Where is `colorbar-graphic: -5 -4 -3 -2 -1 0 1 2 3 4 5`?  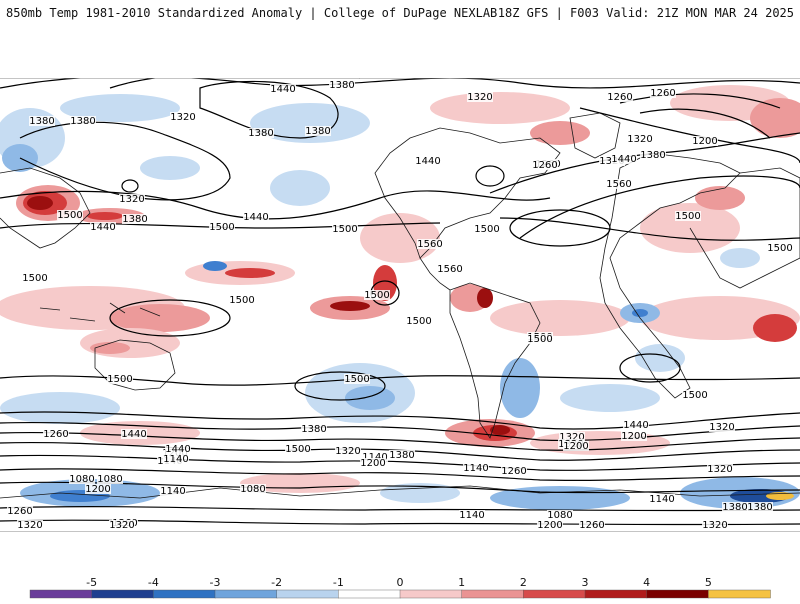
colorbar-graphic: -5 -4 -3 -2 -1 0 1 2 3 4 5 is located at coordinates (400, 587).